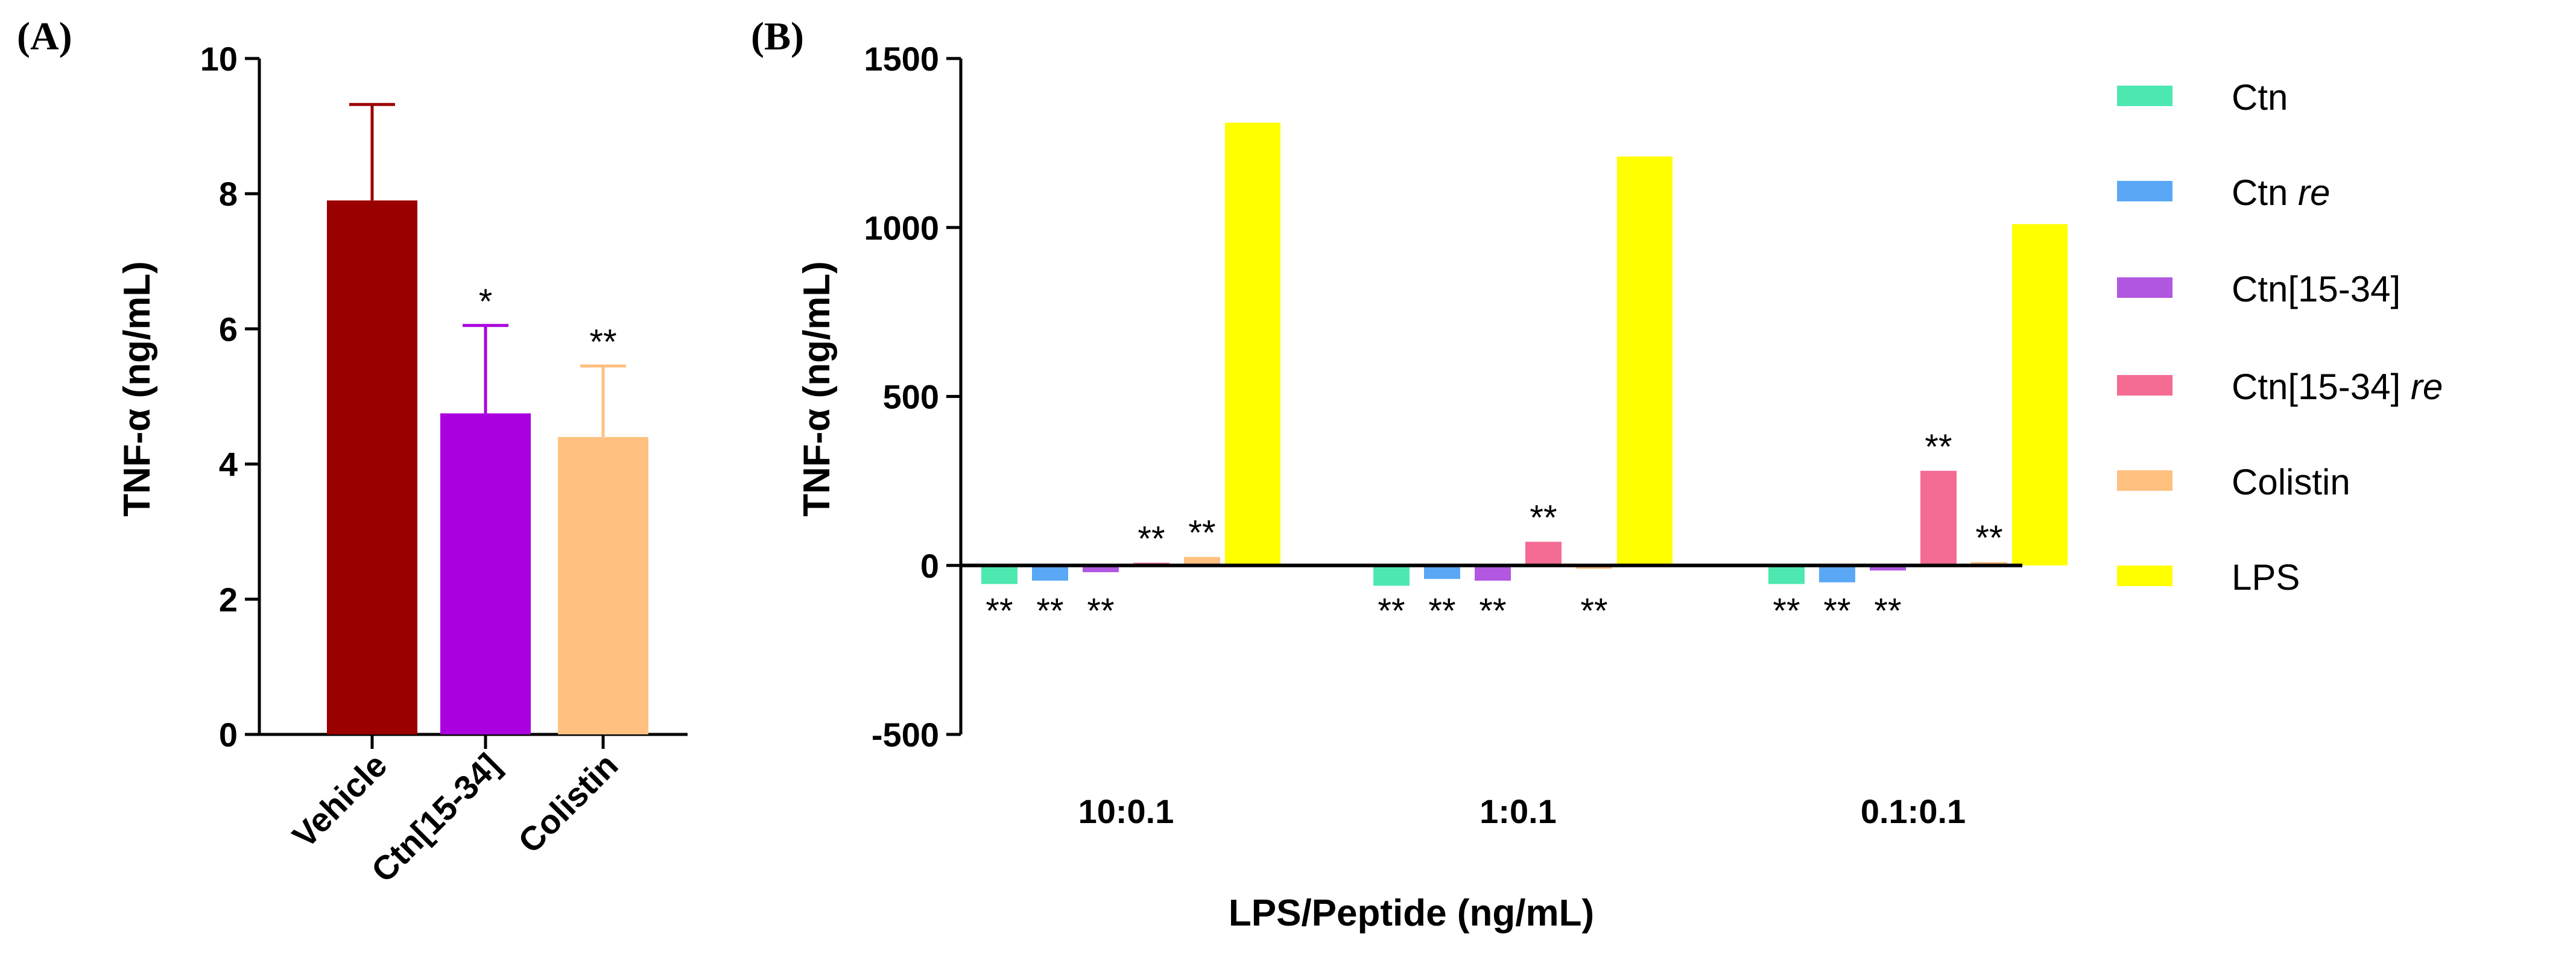 This screenshot has height=975, width=2576. Describe the element at coordinates (911, 397) in the screenshot. I see `panel-b-y-tick-label: 500` at that location.